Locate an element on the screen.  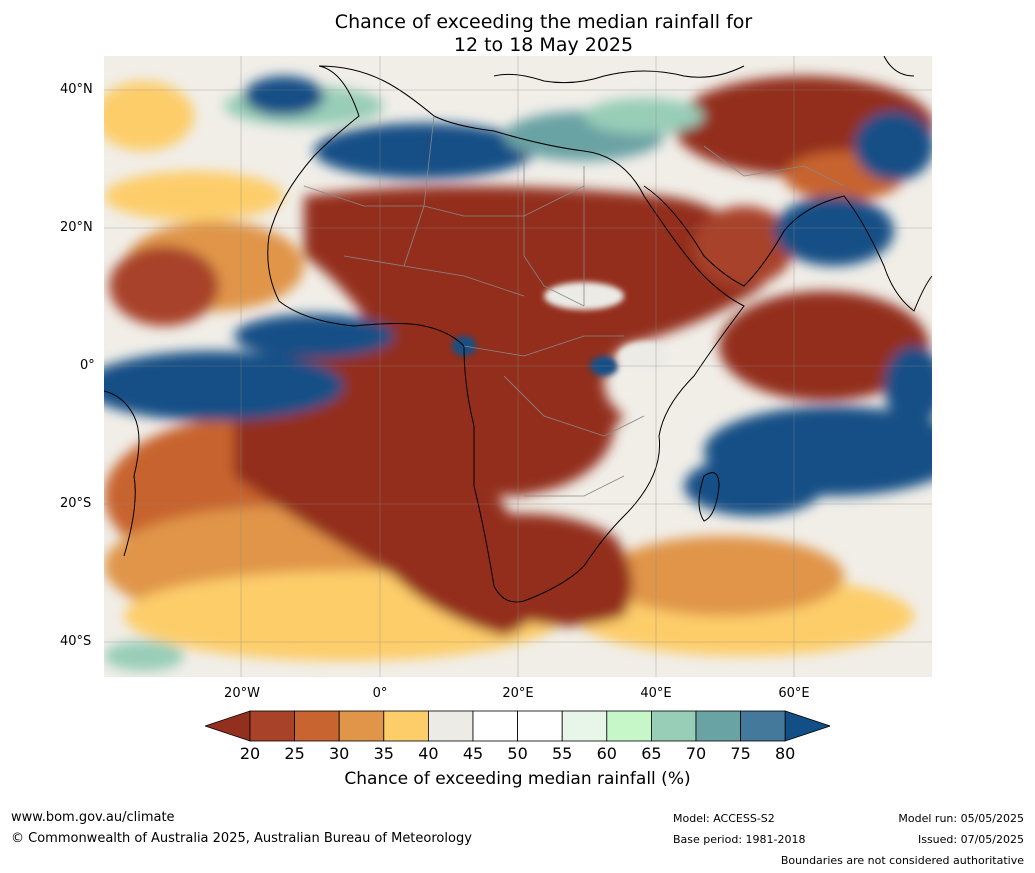
colorbar-tick-label: 20 is located at coordinates (250, 753).